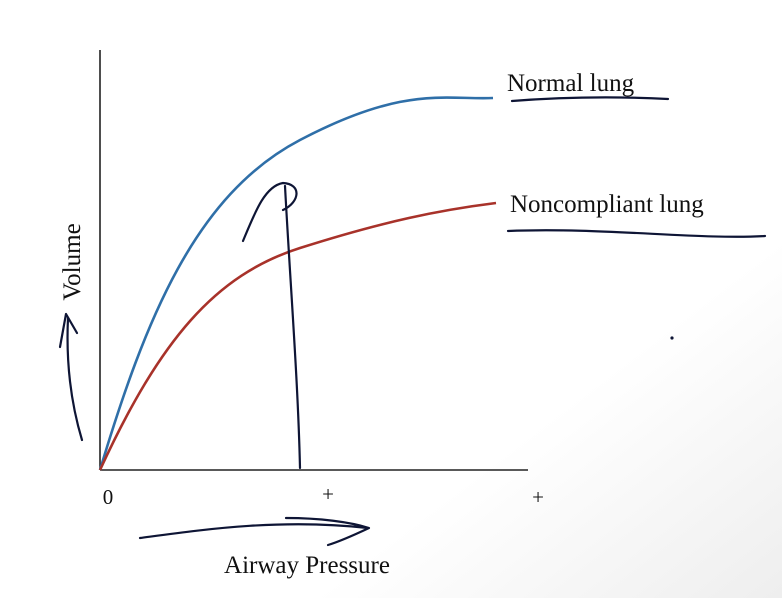 The image size is (782, 598). What do you see at coordinates (607, 204) in the screenshot?
I see `curve-label: Noncompliant lung` at bounding box center [607, 204].